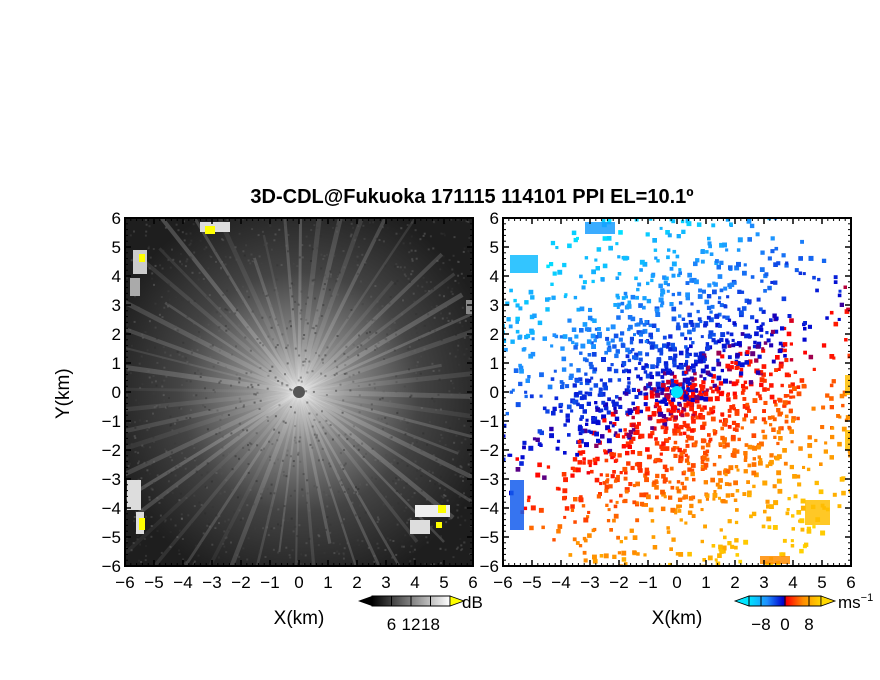  Describe the element at coordinates (472, 602) in the screenshot. I see `reflectivity-colorbar-unit: dB` at that location.